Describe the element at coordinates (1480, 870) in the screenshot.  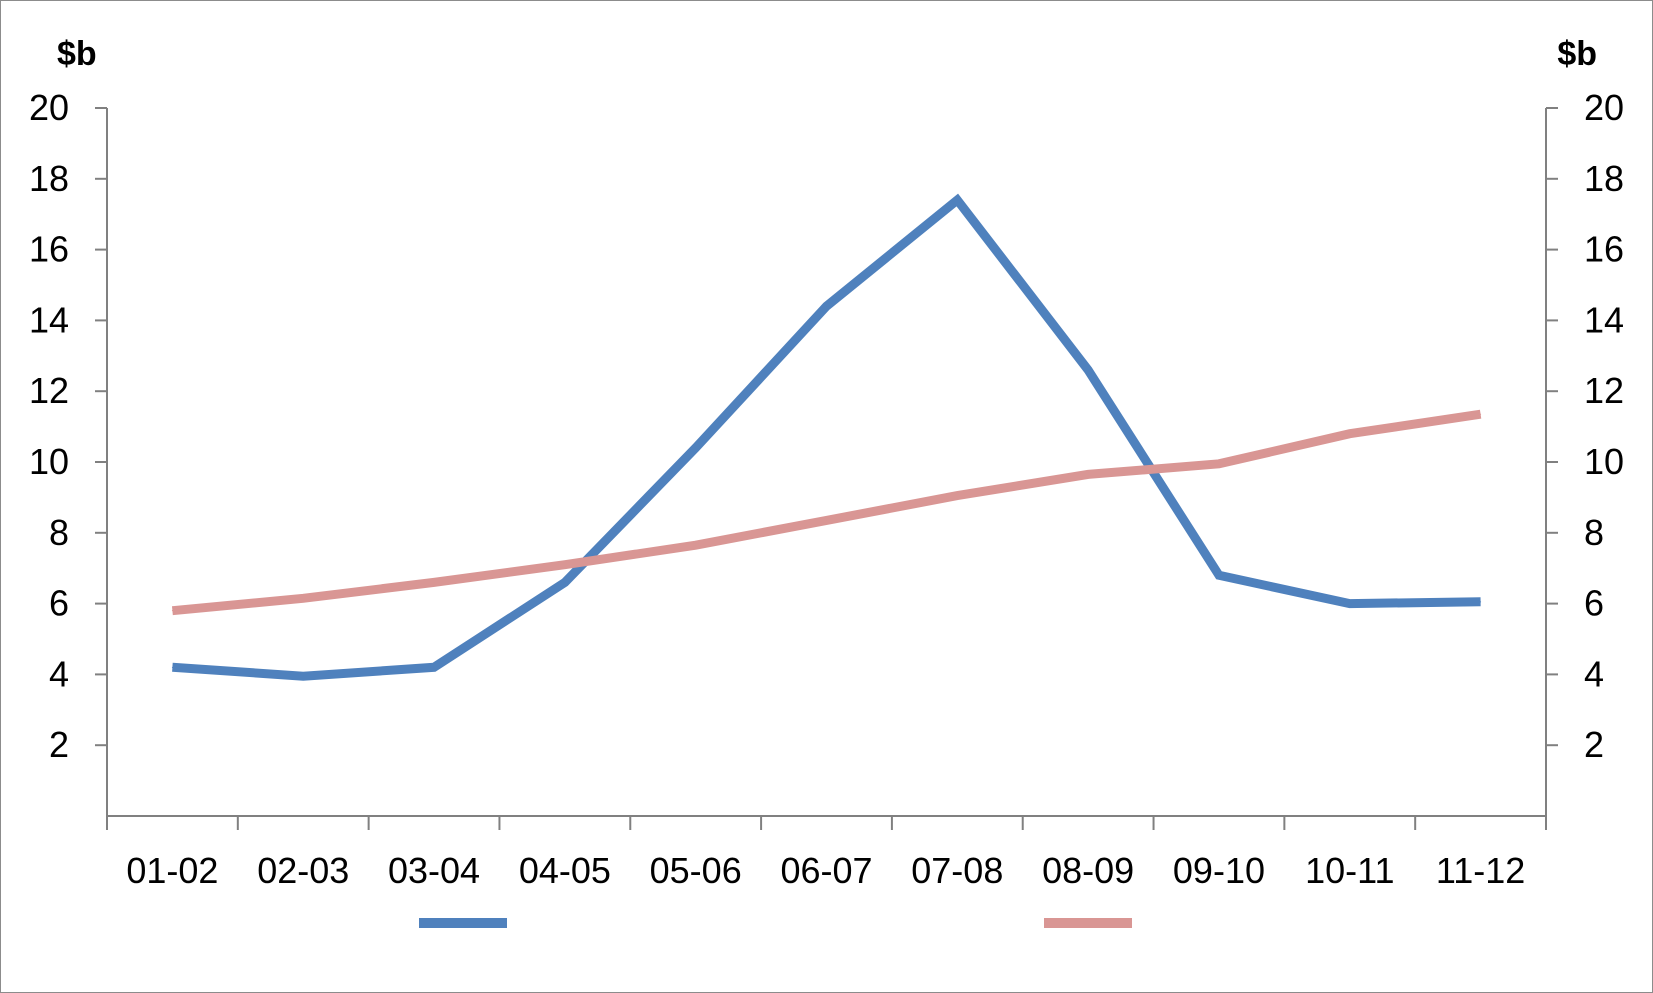
I see `x-tick-label: 11-12` at that location.